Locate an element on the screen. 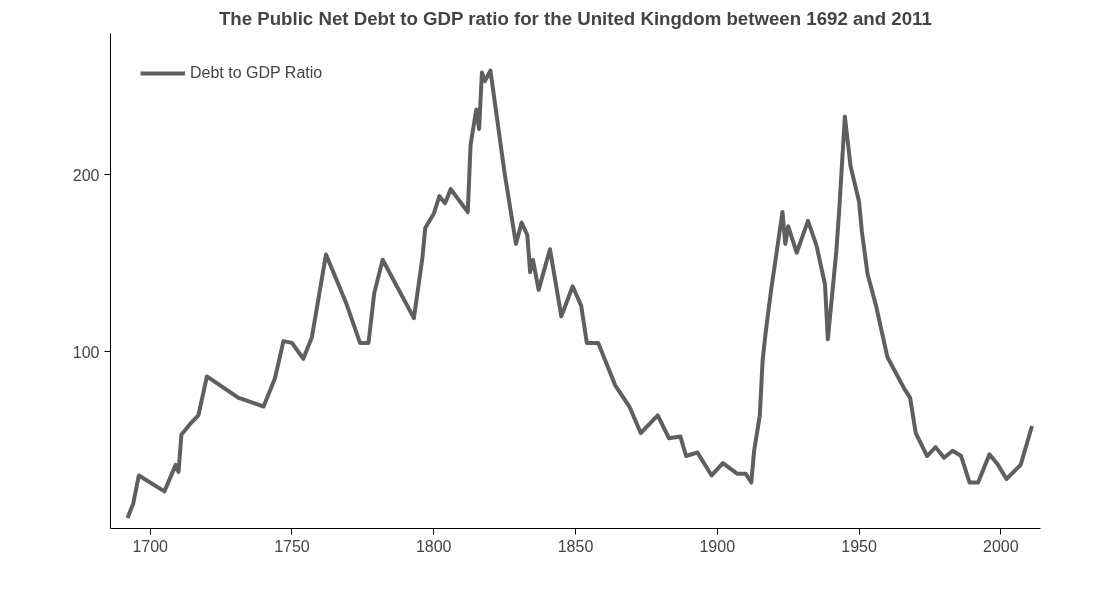 This screenshot has height=602, width=1104. x-tick-label: 1750 is located at coordinates (292, 546).